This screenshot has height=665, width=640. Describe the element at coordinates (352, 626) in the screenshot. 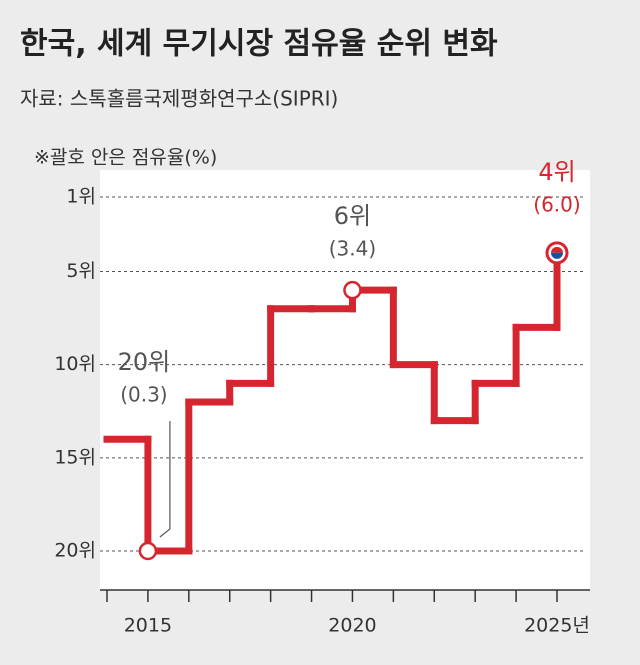

I see `x-tick-label: 2020` at that location.